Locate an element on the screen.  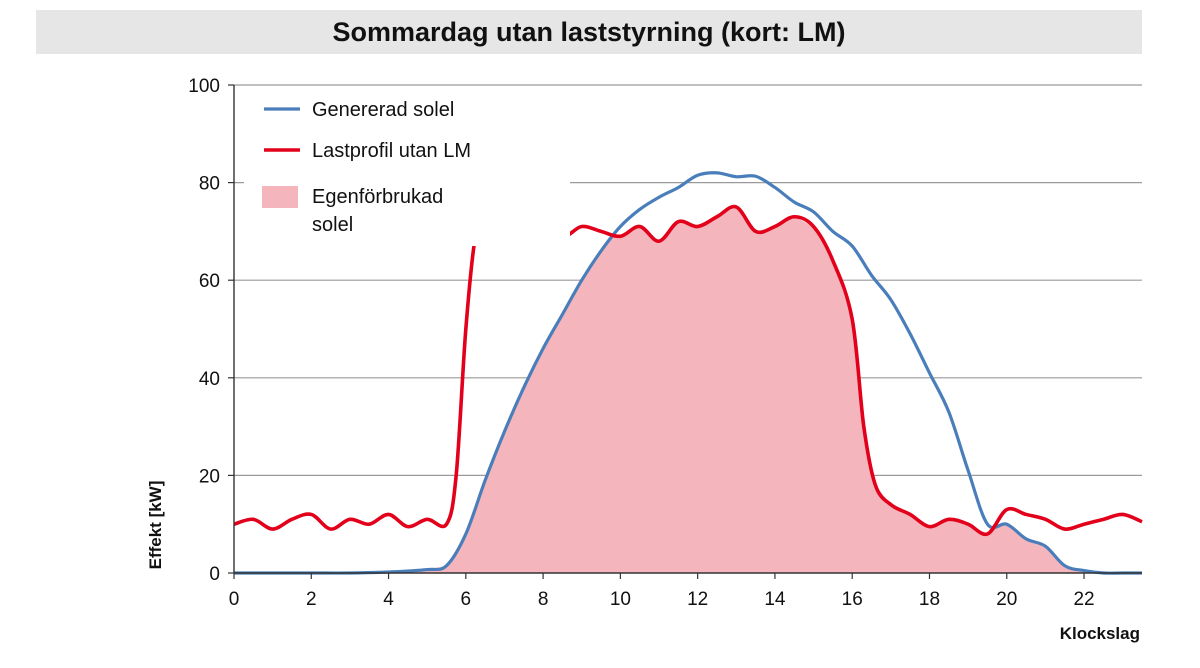
x-axis-label: Klockslag is located at coordinates (1100, 633).